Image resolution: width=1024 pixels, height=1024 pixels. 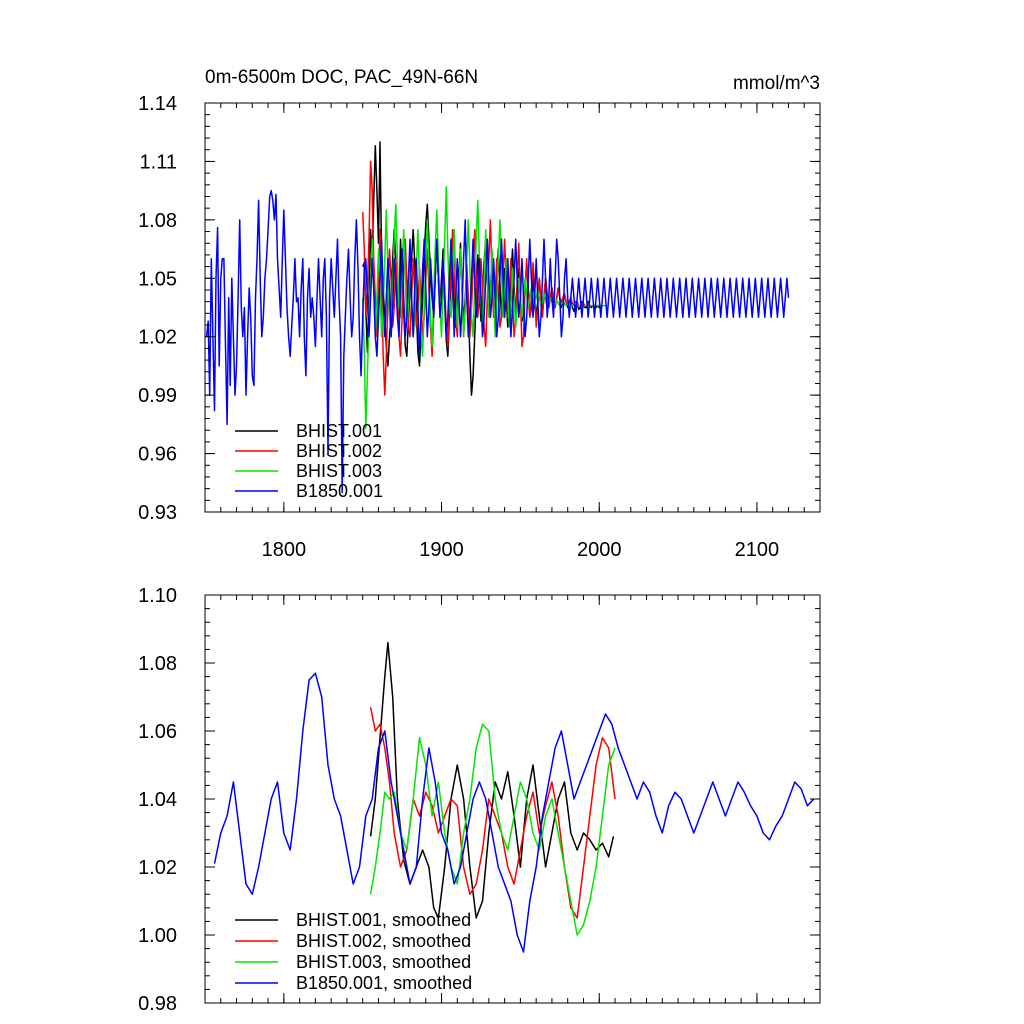 What do you see at coordinates (599, 550) in the screenshot?
I see `x-tick-label: 2000` at bounding box center [599, 550].